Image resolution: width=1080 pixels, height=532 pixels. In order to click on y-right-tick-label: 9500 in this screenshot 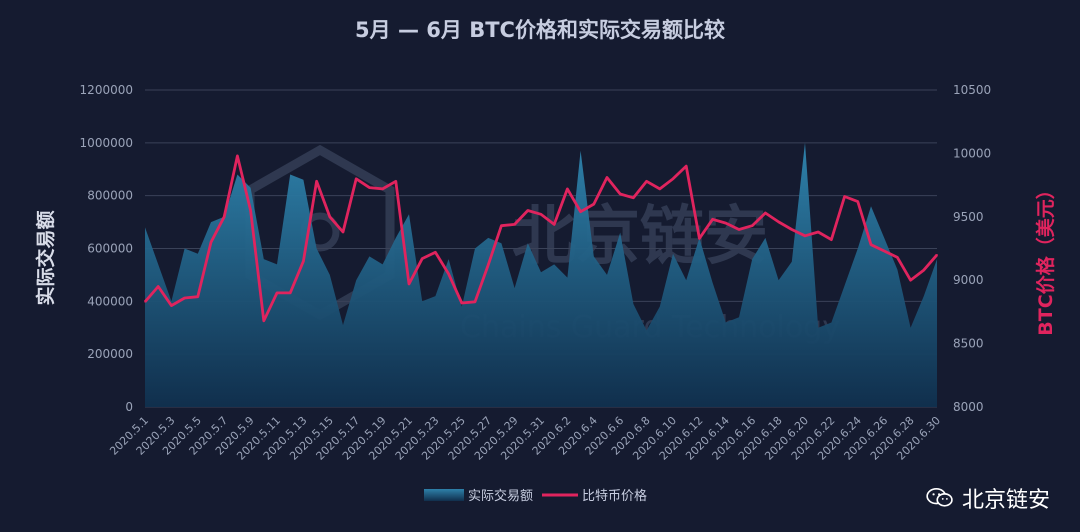, I will do `click(968, 217)`.